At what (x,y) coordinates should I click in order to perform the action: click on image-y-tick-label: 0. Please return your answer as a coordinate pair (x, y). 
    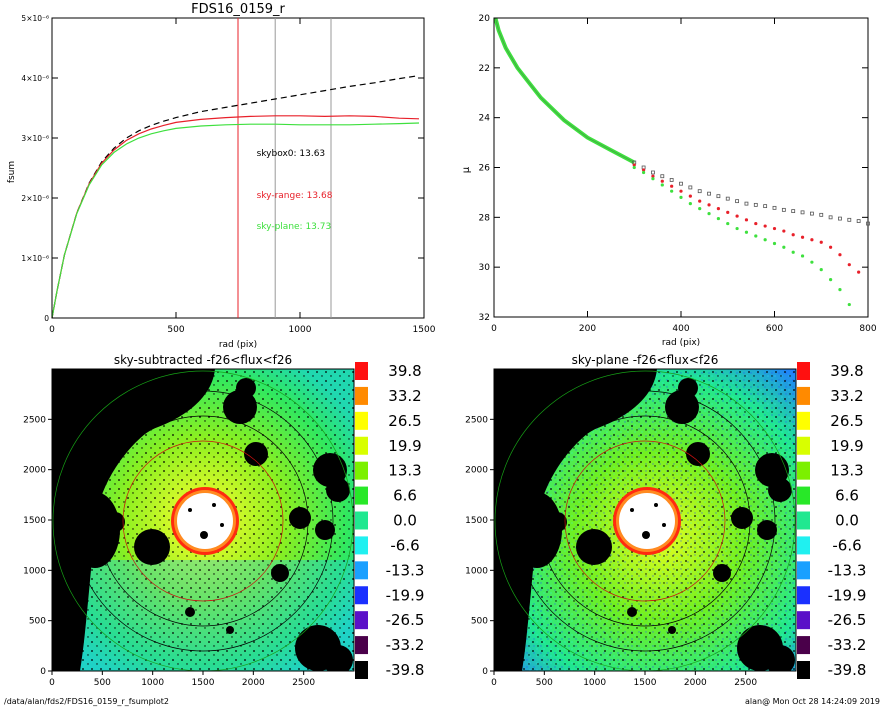
    Looking at the image, I should click on (43, 672).